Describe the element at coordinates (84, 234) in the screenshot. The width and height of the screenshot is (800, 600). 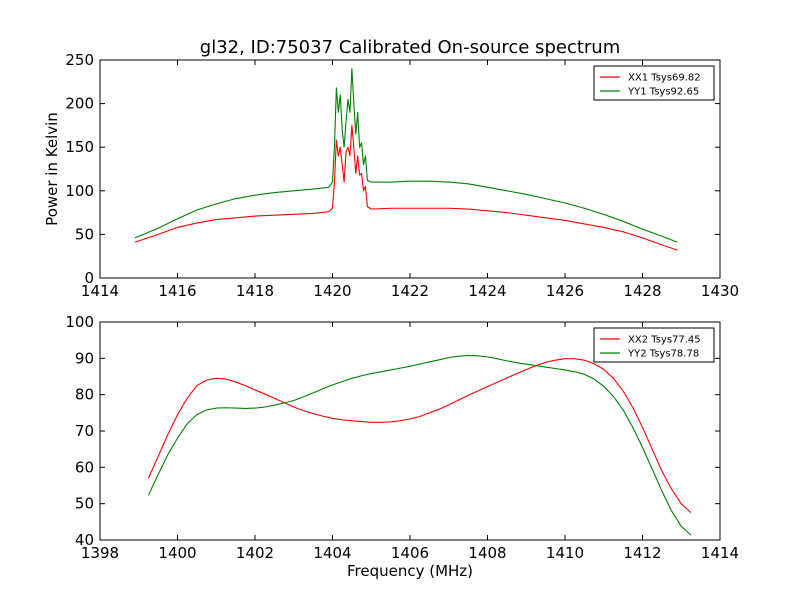
I see `top-y-tick-label: 50` at that location.